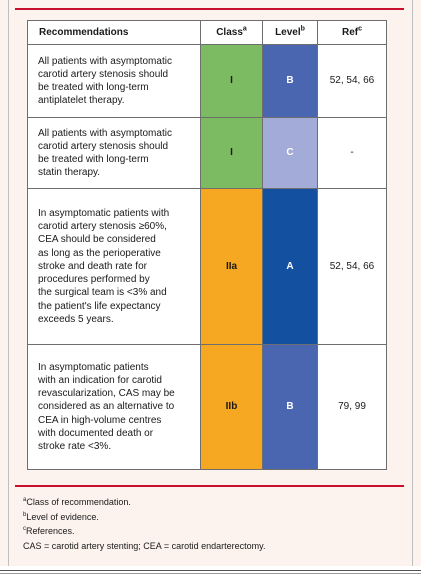 This screenshot has width=421, height=579. Describe the element at coordinates (61, 516) in the screenshot. I see `footnote-level: bLevel of evidence.` at that location.